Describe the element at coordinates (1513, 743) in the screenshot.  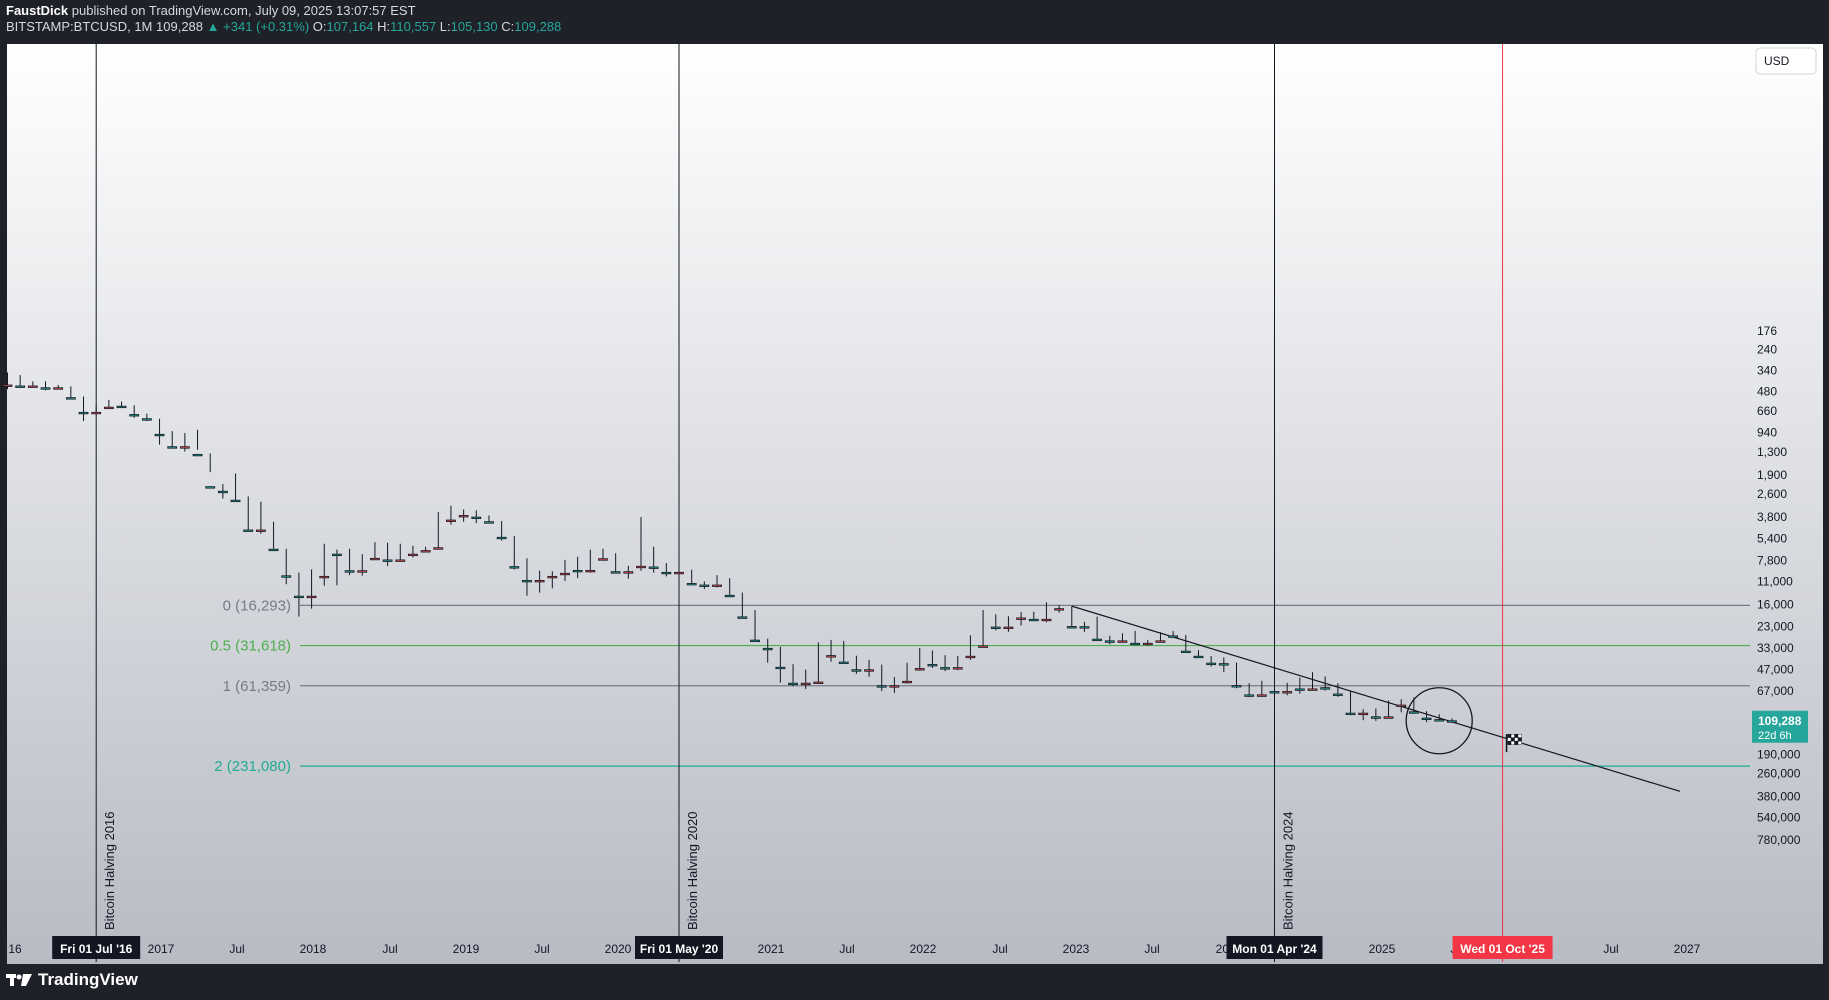
I see `finish-flag-icon` at that location.